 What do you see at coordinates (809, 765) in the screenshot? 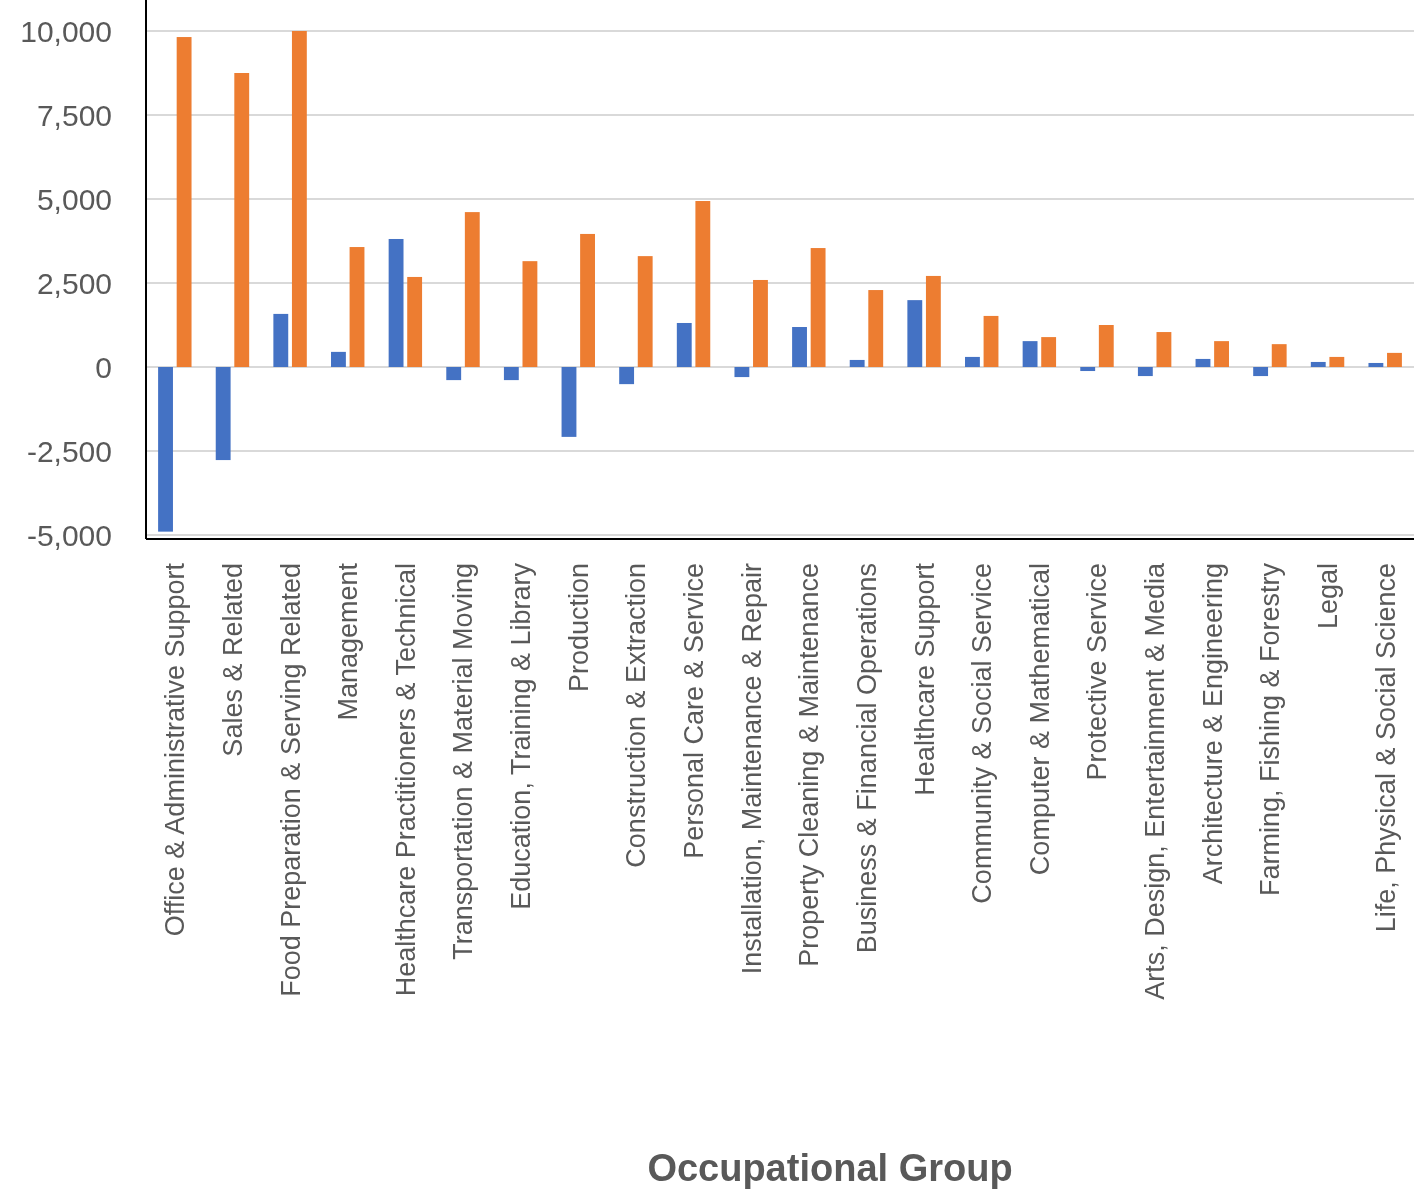
I see `x-tick-label: Property Cleaning & Maintenance` at bounding box center [809, 765].